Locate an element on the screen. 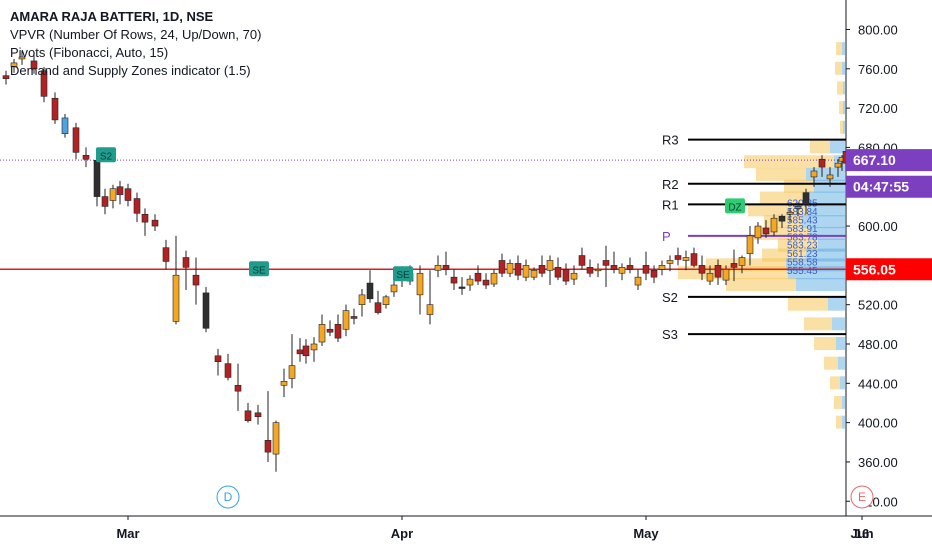 The height and width of the screenshot is (550, 932). indicator-vpvr: VPVR (Number Of Rows, 24, Up/Down, 70) is located at coordinates (136, 34).